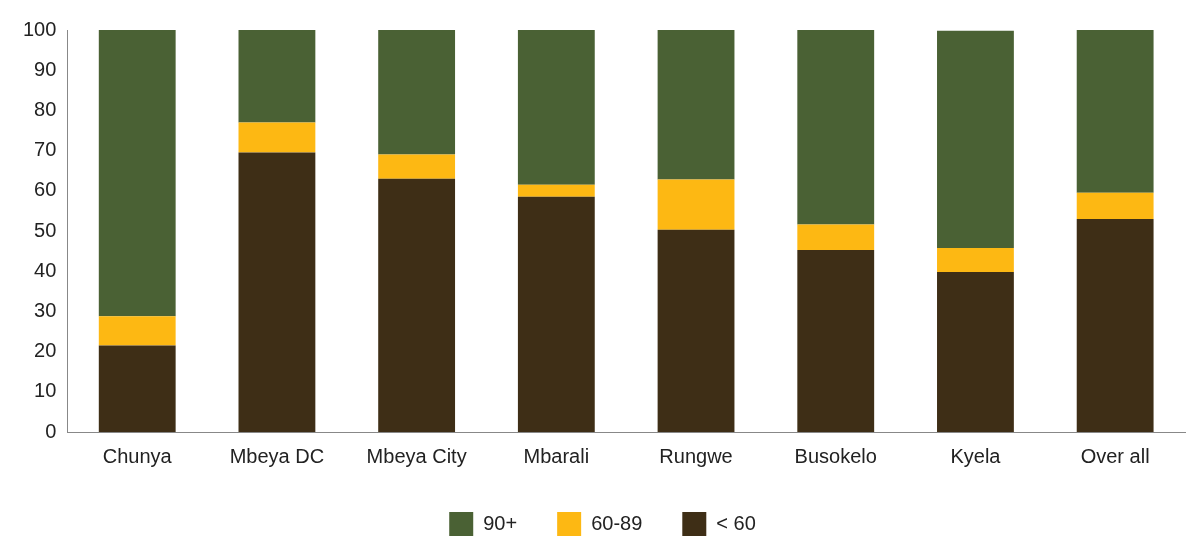 The width and height of the screenshot is (1200, 551). Describe the element at coordinates (736, 522) in the screenshot. I see `legend-label: < 60` at that location.